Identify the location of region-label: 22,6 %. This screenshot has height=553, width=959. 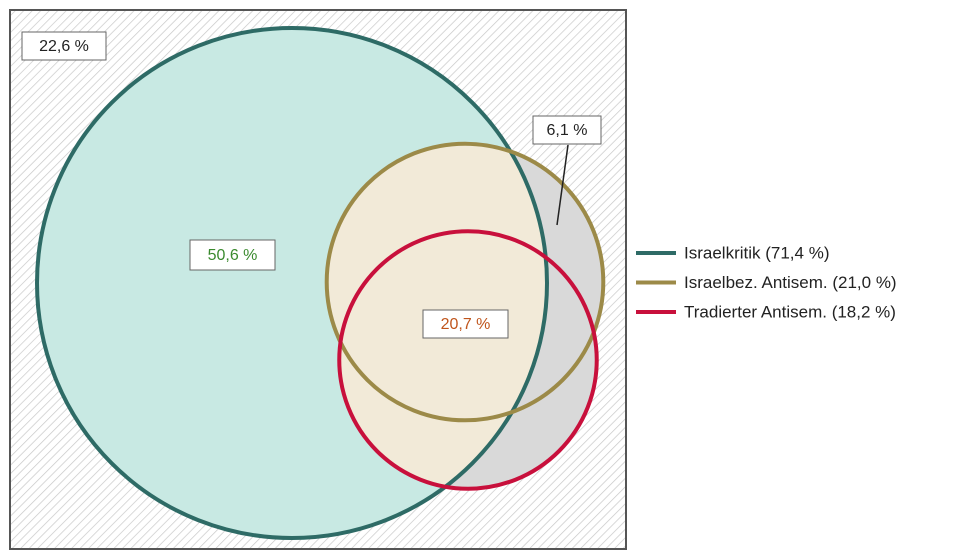
(64, 46).